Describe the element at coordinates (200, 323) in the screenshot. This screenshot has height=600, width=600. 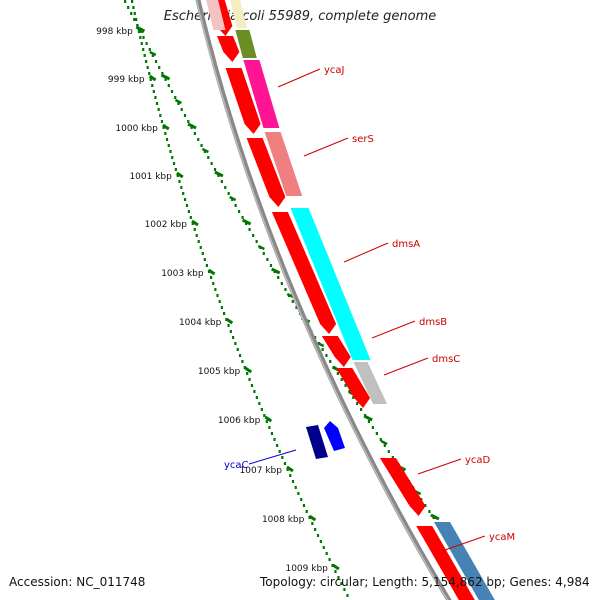
I see `tick-label: 1004 kbp` at that location.